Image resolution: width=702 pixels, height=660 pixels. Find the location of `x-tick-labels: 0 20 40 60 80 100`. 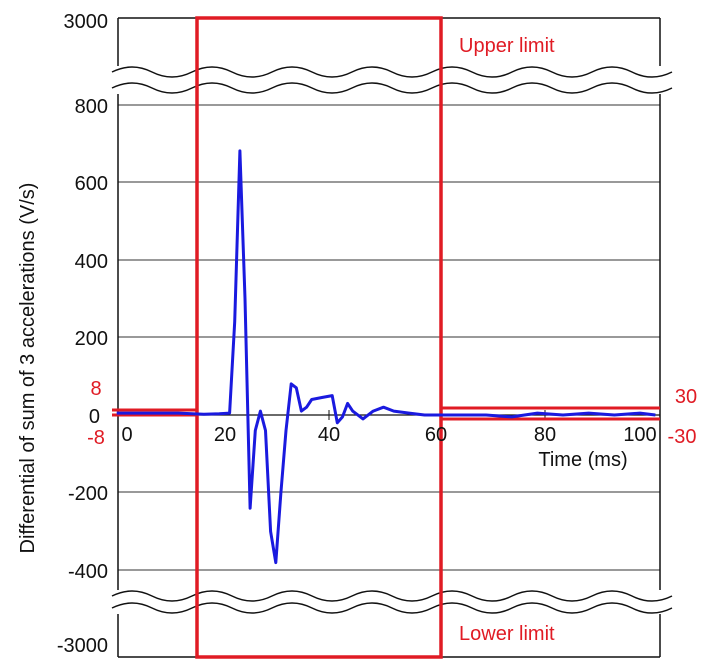

x-tick-labels: 0 20 40 60 80 100 is located at coordinates (388, 435).